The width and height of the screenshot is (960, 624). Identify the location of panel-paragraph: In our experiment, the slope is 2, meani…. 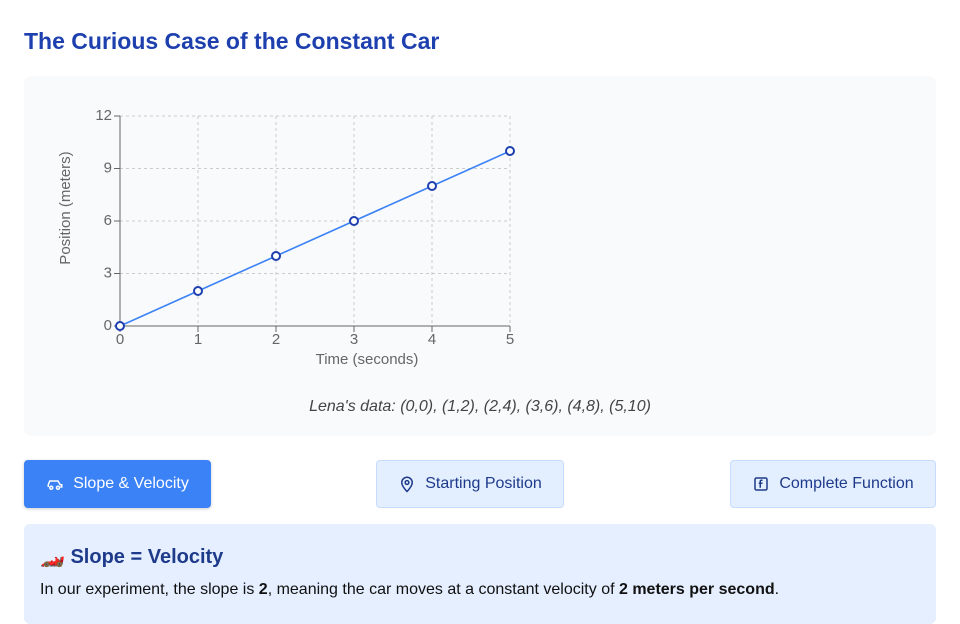
(409, 590).